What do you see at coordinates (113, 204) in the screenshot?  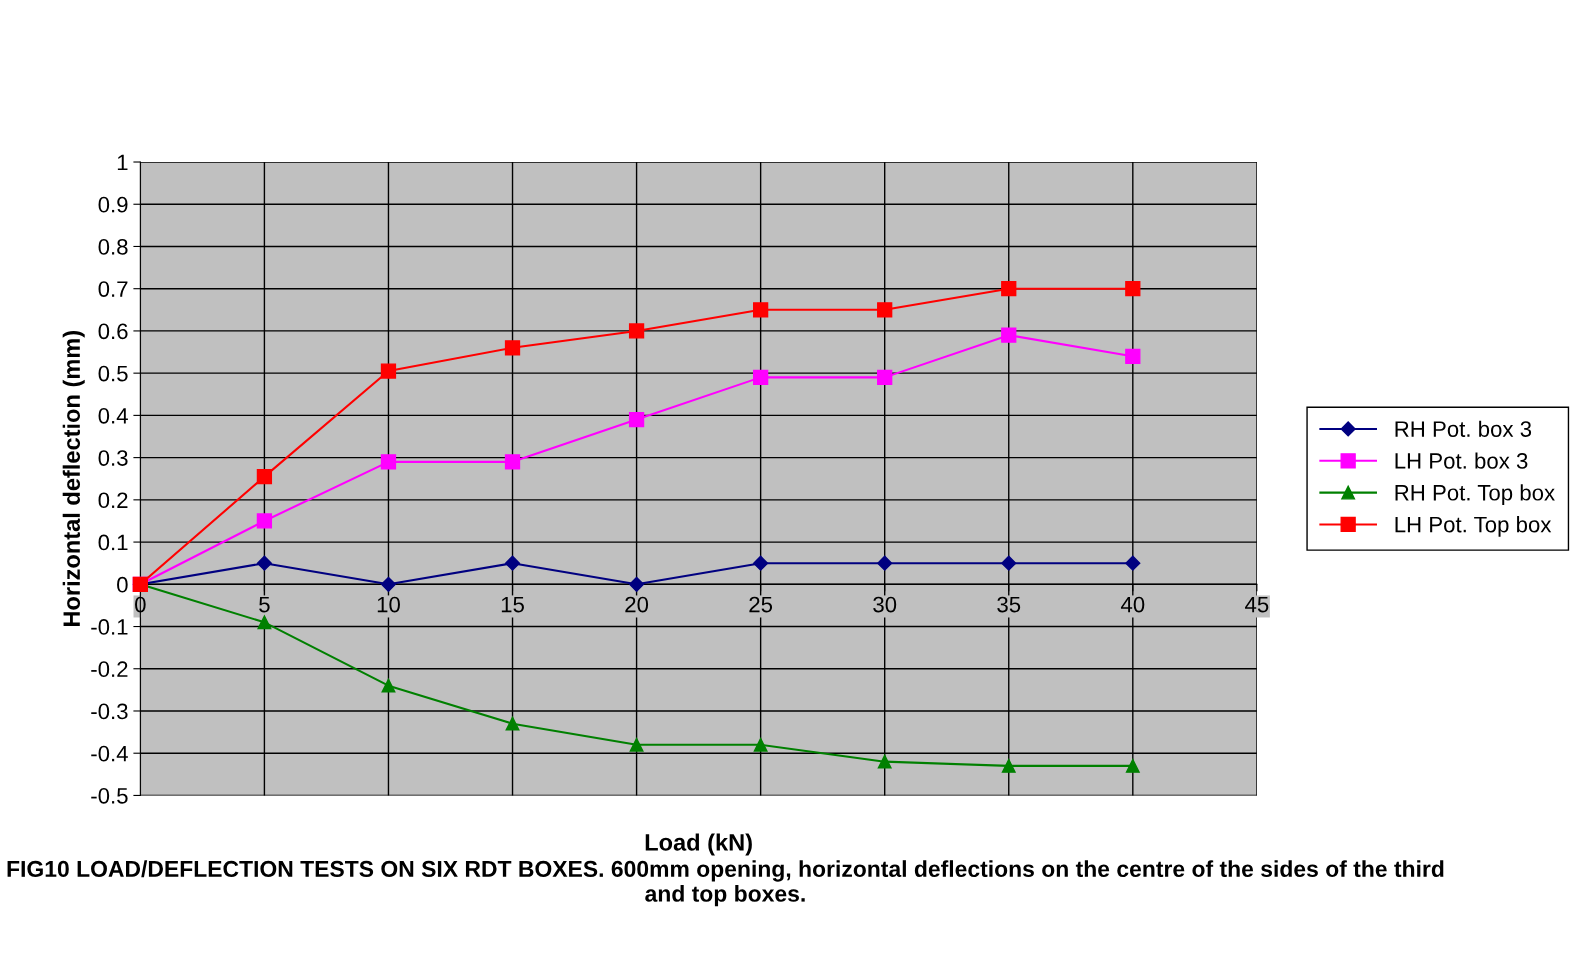 I see `y-tick-label: 0.9` at bounding box center [113, 204].